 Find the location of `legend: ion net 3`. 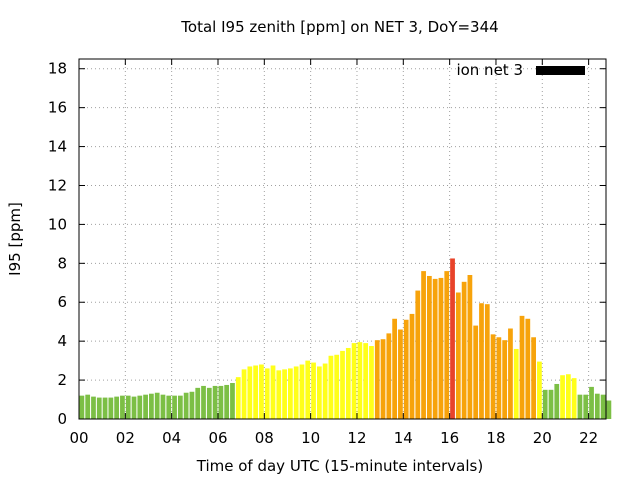

legend: ion net 3 is located at coordinates (520, 70).